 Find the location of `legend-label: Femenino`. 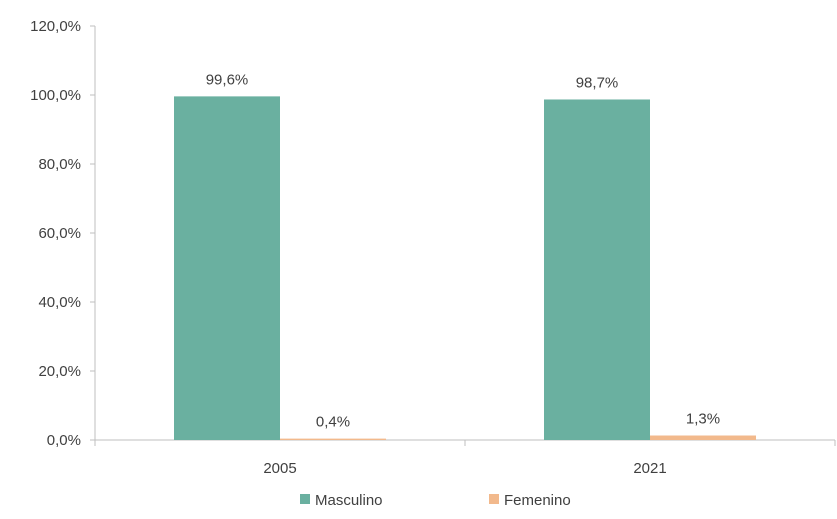

legend-label: Femenino is located at coordinates (537, 500).